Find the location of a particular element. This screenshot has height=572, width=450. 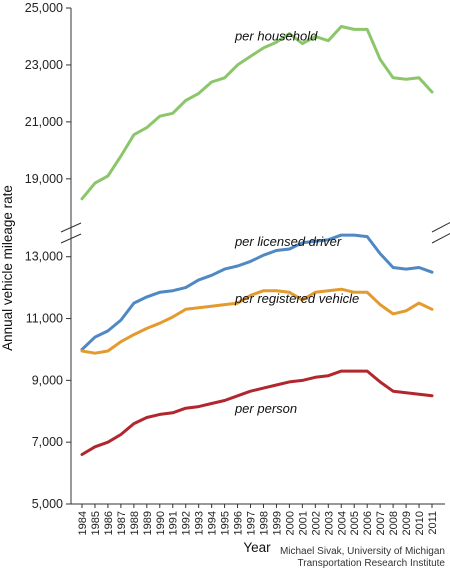

y-tick-label: 23,000 is located at coordinates (44, 65).